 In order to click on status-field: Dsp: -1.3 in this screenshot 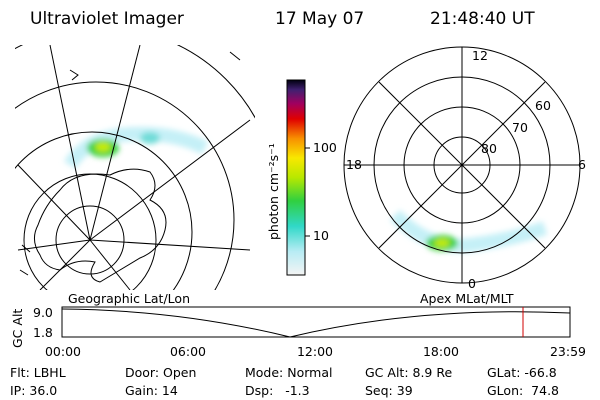, I will do `click(277, 390)`.